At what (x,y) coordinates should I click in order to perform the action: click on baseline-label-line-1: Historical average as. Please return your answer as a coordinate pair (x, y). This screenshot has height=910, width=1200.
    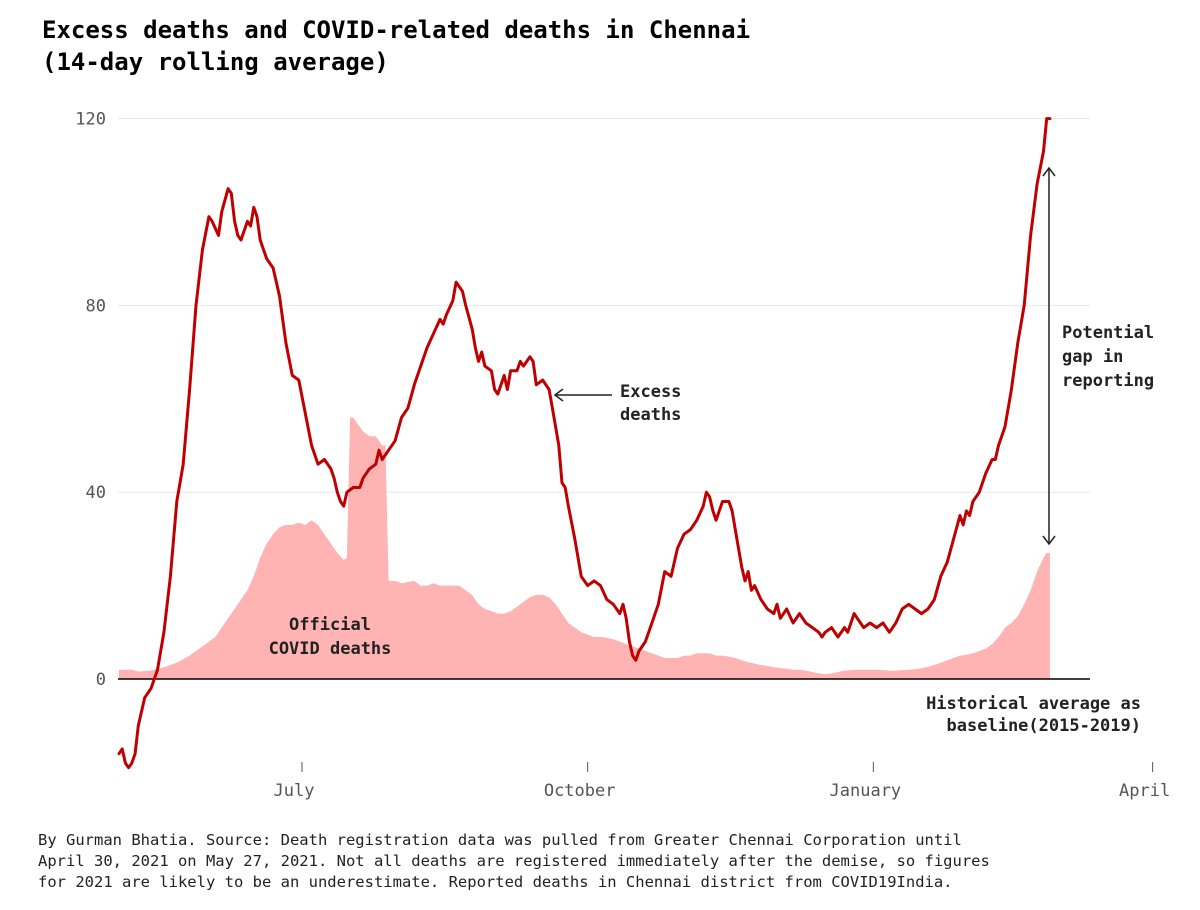
    Looking at the image, I should click on (1033, 704).